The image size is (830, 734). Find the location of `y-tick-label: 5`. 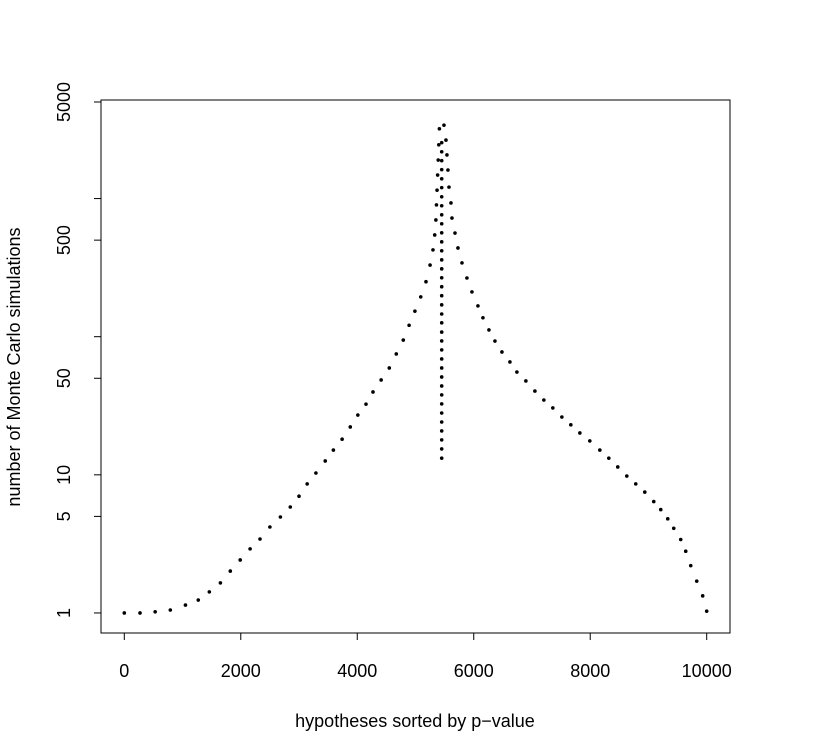

y-tick-label: 5 is located at coordinates (64, 516).